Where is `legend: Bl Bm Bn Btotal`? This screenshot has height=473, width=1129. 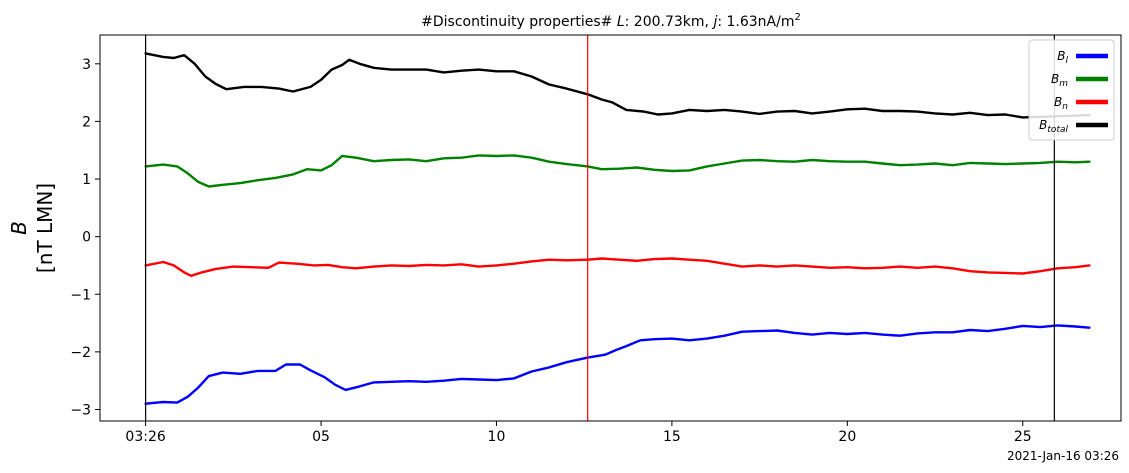 legend: Bl Bm Bn Btotal is located at coordinates (1071, 90).